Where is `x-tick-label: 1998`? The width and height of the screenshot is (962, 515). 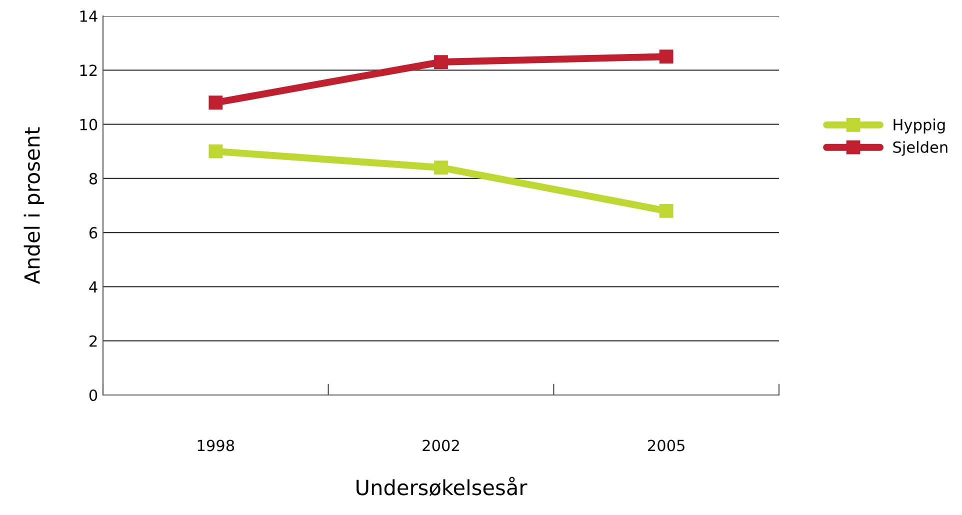 x-tick-label: 1998 is located at coordinates (216, 446).